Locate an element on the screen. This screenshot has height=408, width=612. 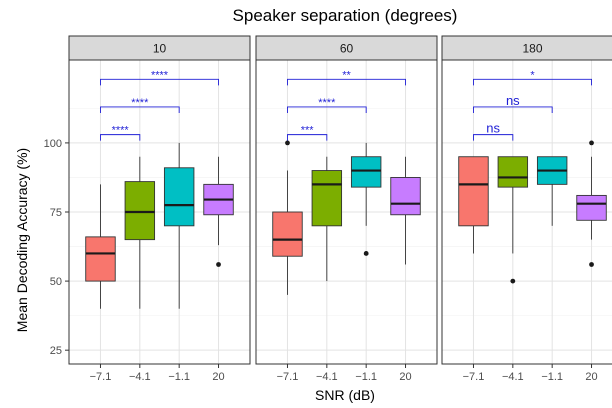
facet-strip-label: 60 is located at coordinates (347, 49).